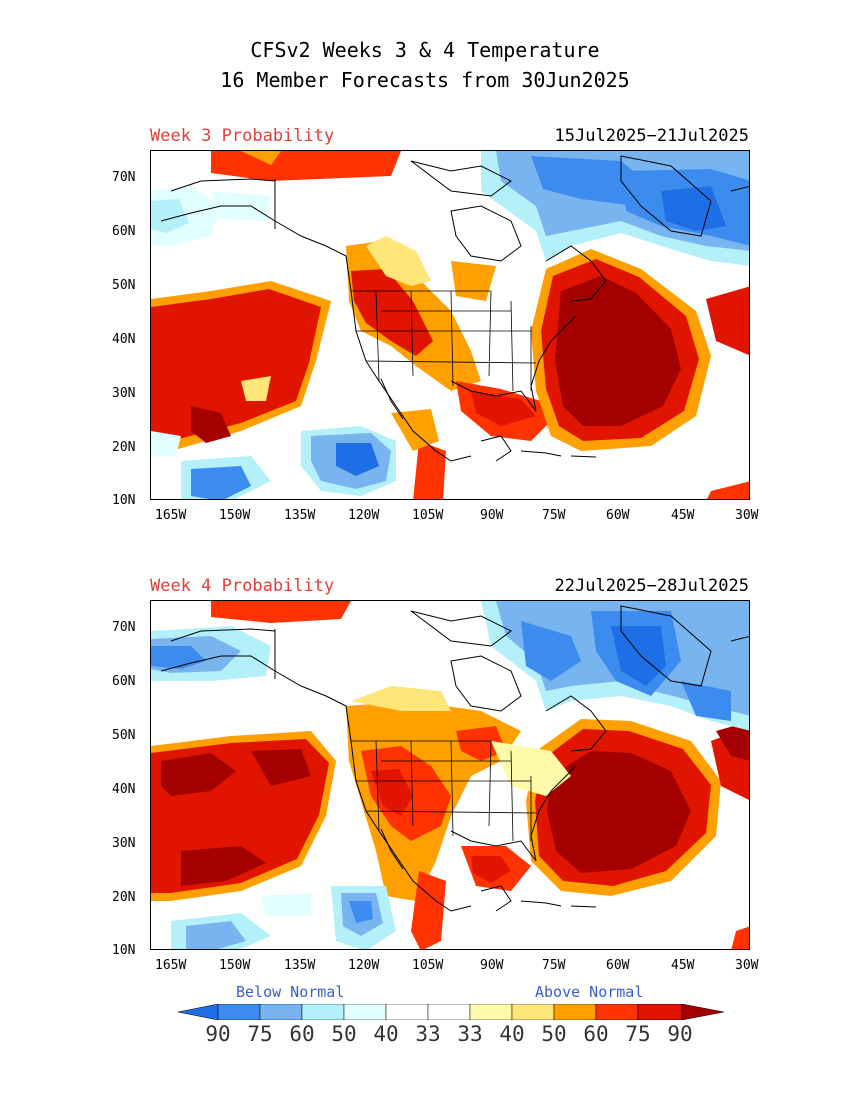 Image resolution: width=850 pixels, height=1100 pixels. I want to click on week3-lon-label: 150W, so click(235, 515).